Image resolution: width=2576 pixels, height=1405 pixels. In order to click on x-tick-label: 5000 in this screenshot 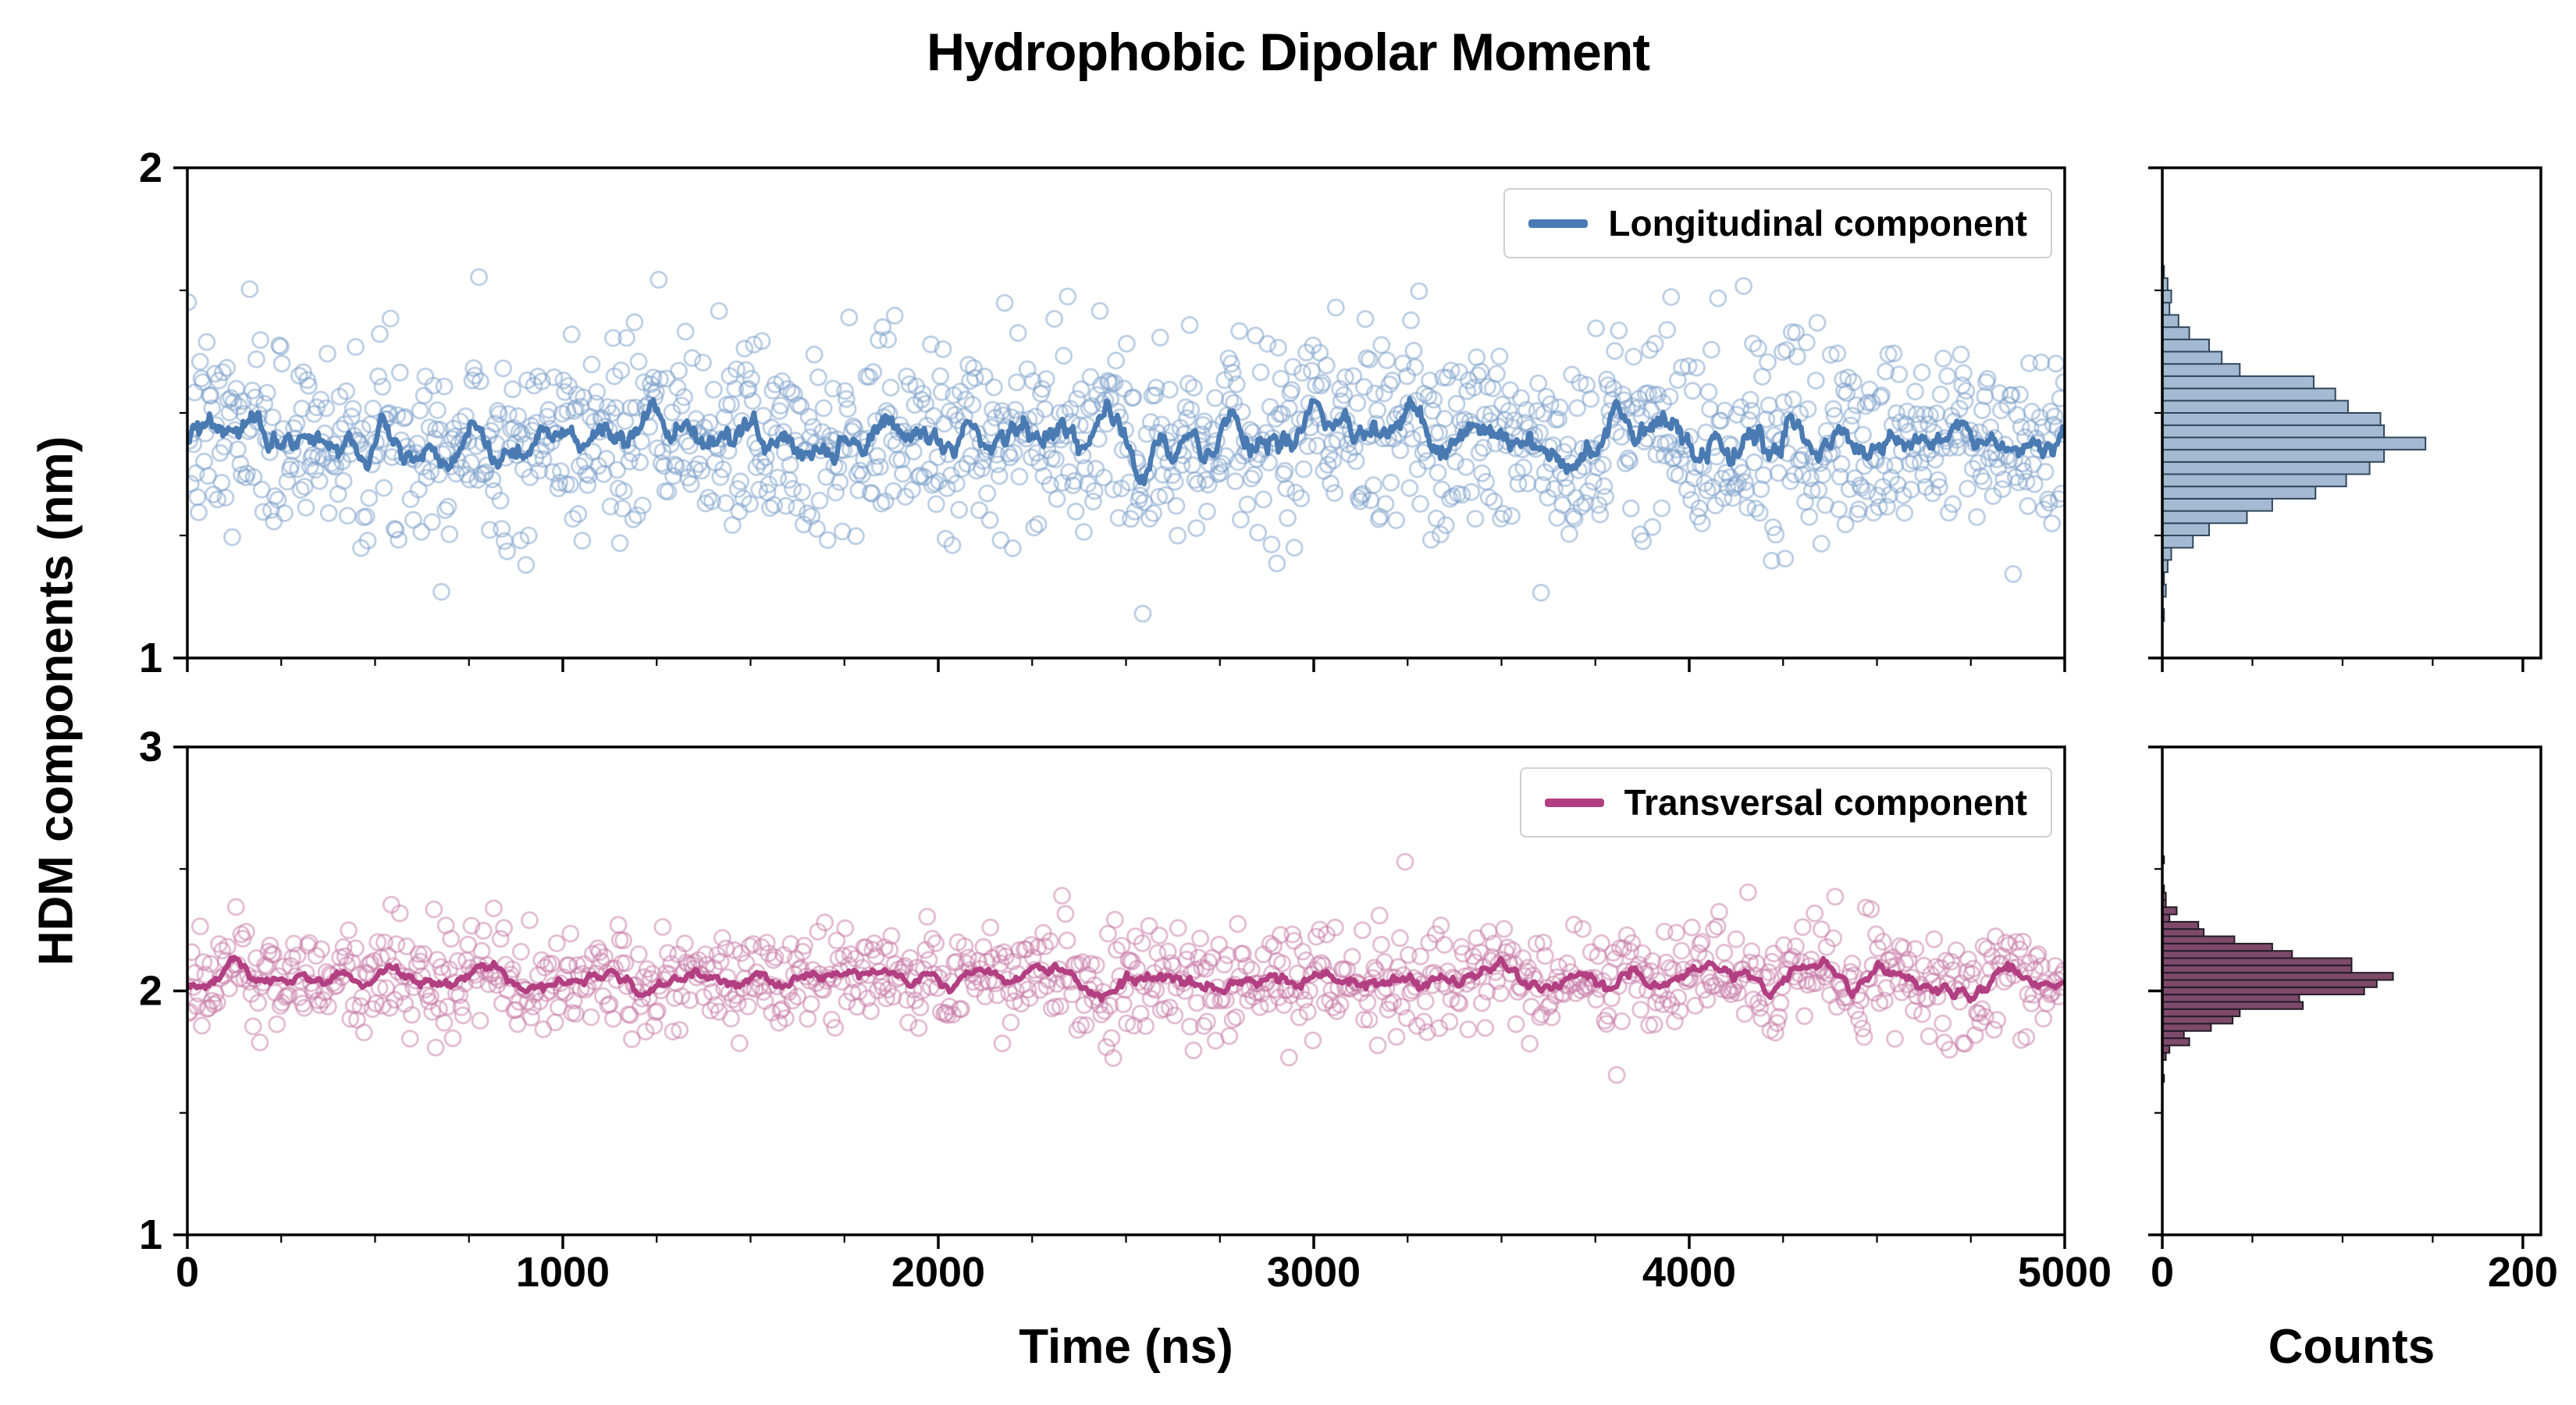, I will do `click(2065, 1273)`.